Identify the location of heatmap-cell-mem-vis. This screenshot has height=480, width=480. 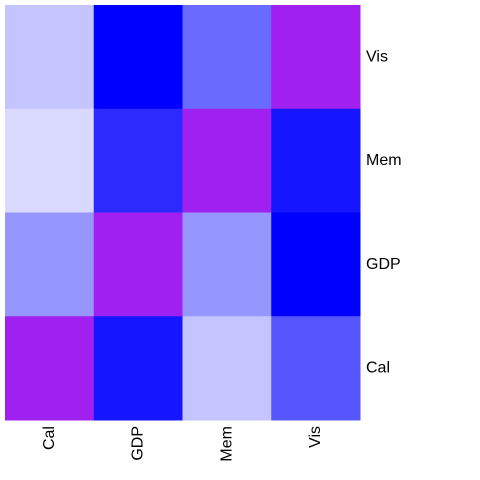
(316, 160).